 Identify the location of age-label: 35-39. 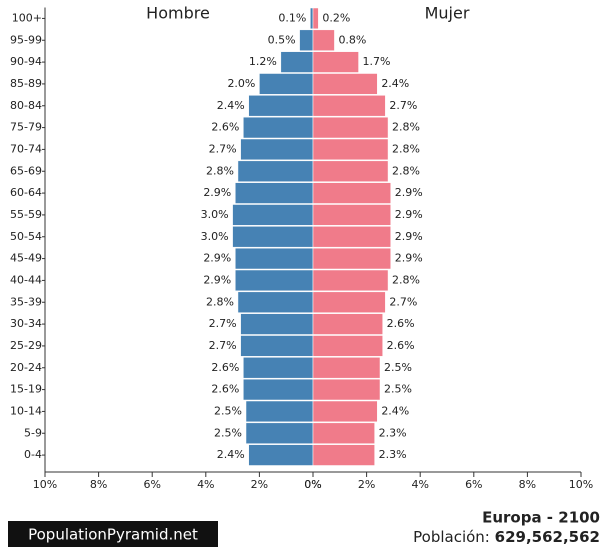
(26, 301).